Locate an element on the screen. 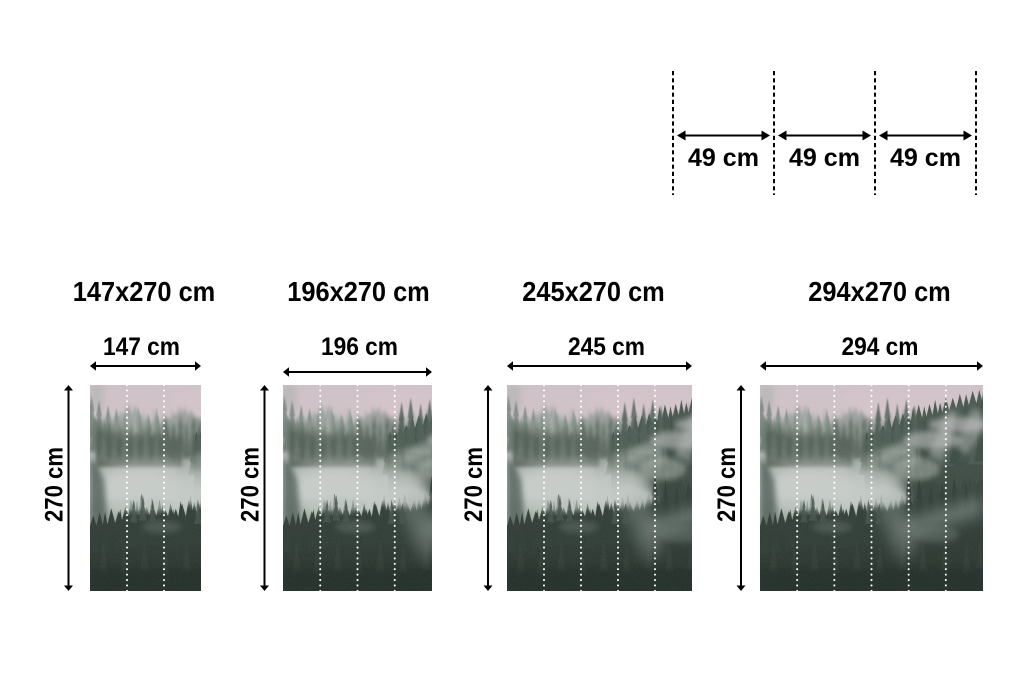  svg-text: 294 cm is located at coordinates (880, 347).